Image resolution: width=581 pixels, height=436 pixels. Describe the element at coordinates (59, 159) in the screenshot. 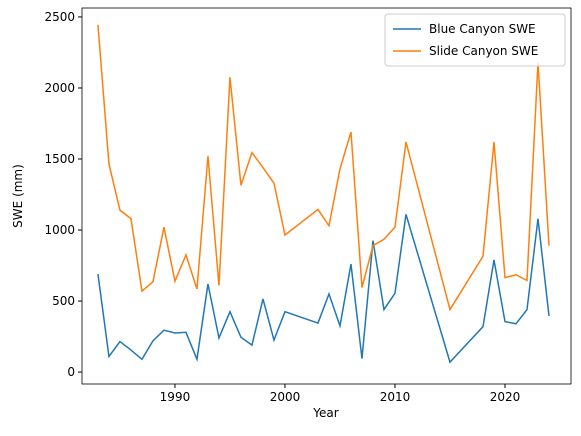

I see `y-tick-label: 1500` at that location.